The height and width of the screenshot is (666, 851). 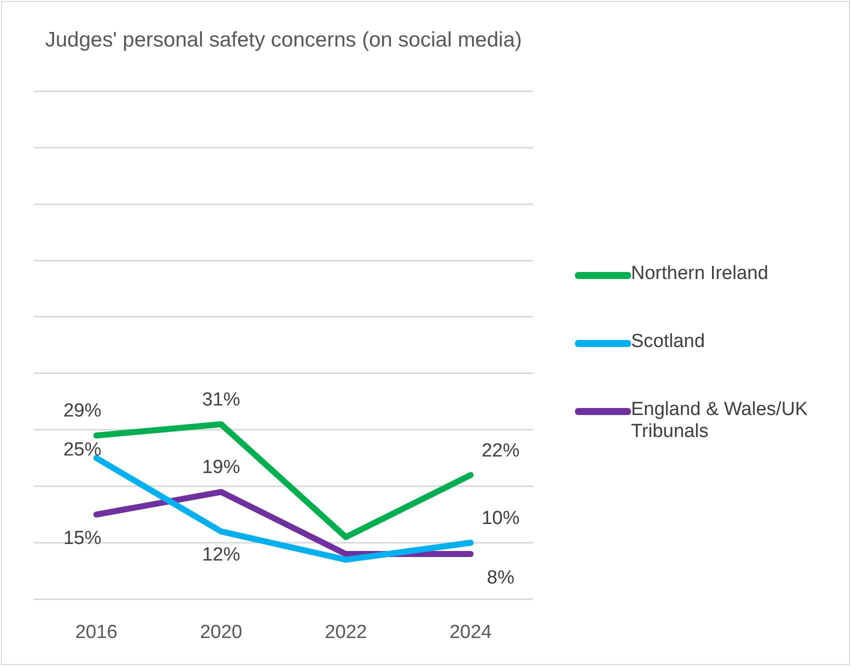 What do you see at coordinates (82, 538) in the screenshot?
I see `data-label: 15%` at bounding box center [82, 538].